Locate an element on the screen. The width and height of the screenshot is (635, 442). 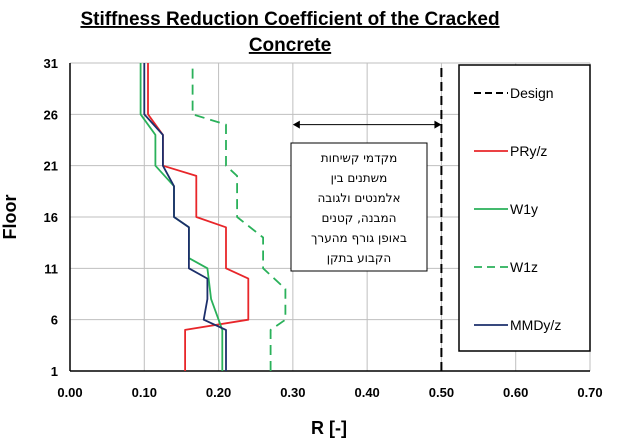
annotation-line-5: באופן גורף מהערך is located at coordinates (359, 238).